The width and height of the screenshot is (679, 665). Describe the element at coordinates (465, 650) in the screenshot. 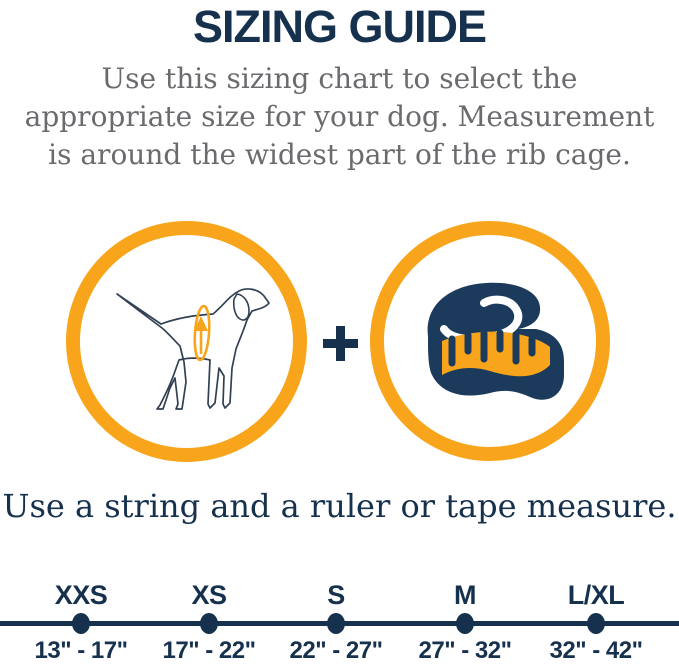

I see `size-range: 27" - 32"` at that location.